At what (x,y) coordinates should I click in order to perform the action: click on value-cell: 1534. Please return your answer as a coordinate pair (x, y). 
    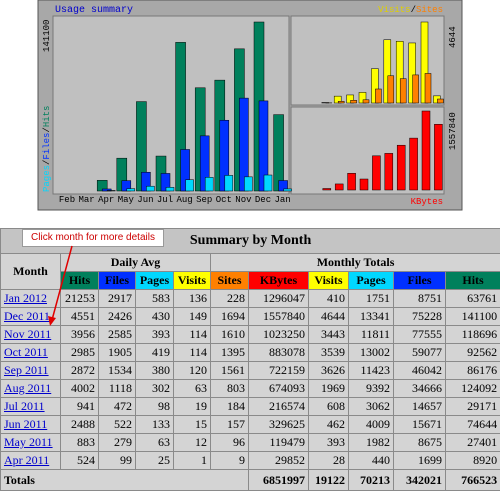
    Looking at the image, I should click on (117, 370).